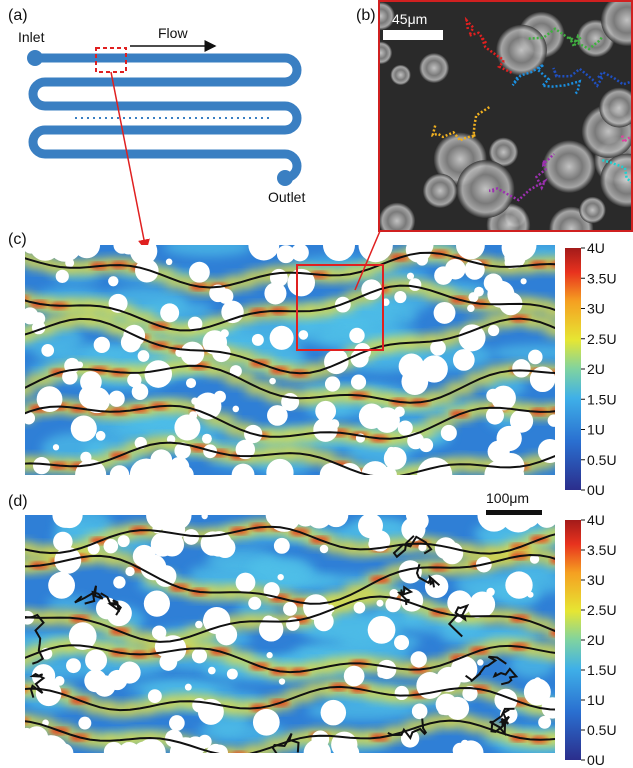 The height and width of the screenshot is (768, 633). I want to click on panel-label: (d), so click(18, 501).